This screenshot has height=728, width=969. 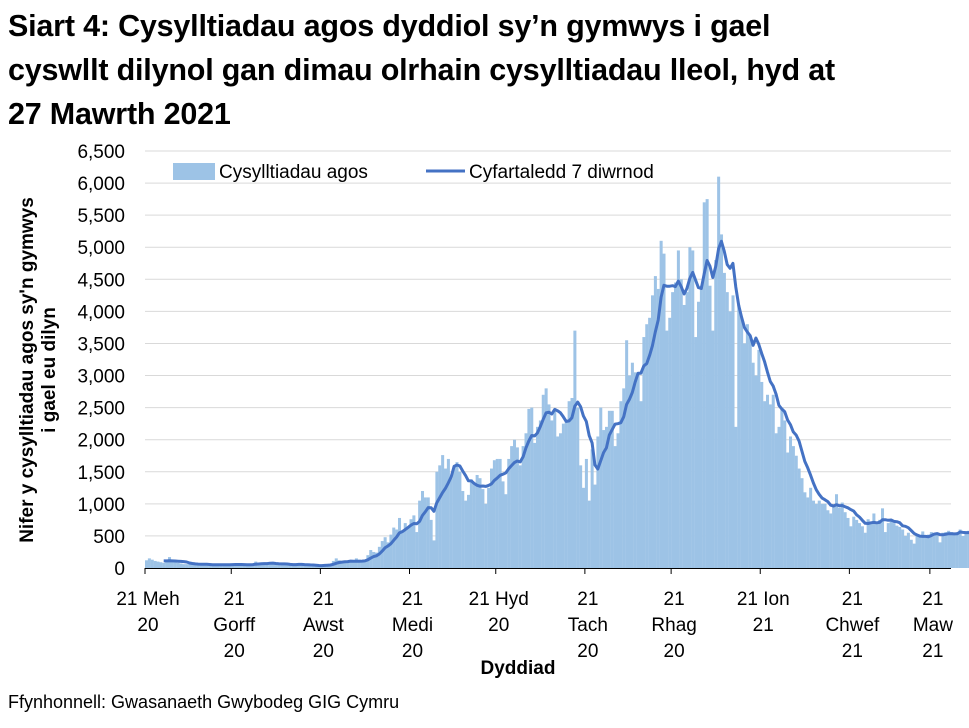 What do you see at coordinates (27, 370) in the screenshot?
I see `y-axis-title-line: Nifer y cysylltiadau agos sy'n gymwys` at bounding box center [27, 370].